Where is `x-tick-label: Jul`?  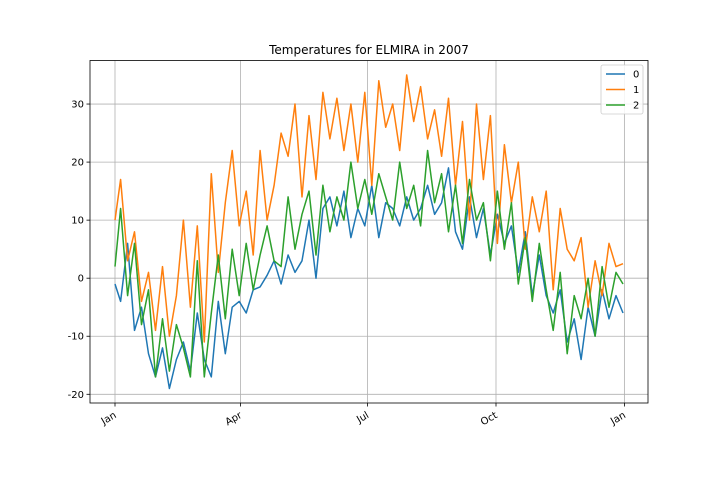
x-tick-label: Jul is located at coordinates (362, 418).